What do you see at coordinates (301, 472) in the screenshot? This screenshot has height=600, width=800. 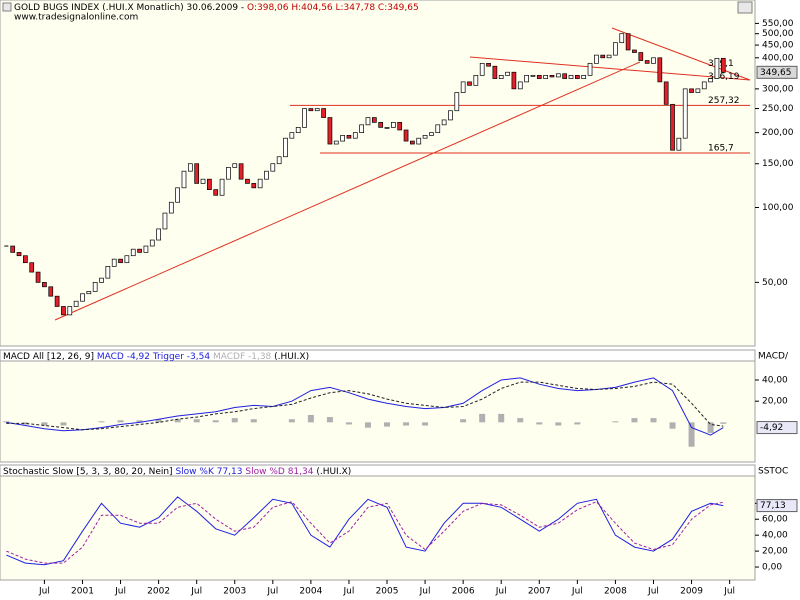 I see `legend-value: 81,34` at bounding box center [301, 472].